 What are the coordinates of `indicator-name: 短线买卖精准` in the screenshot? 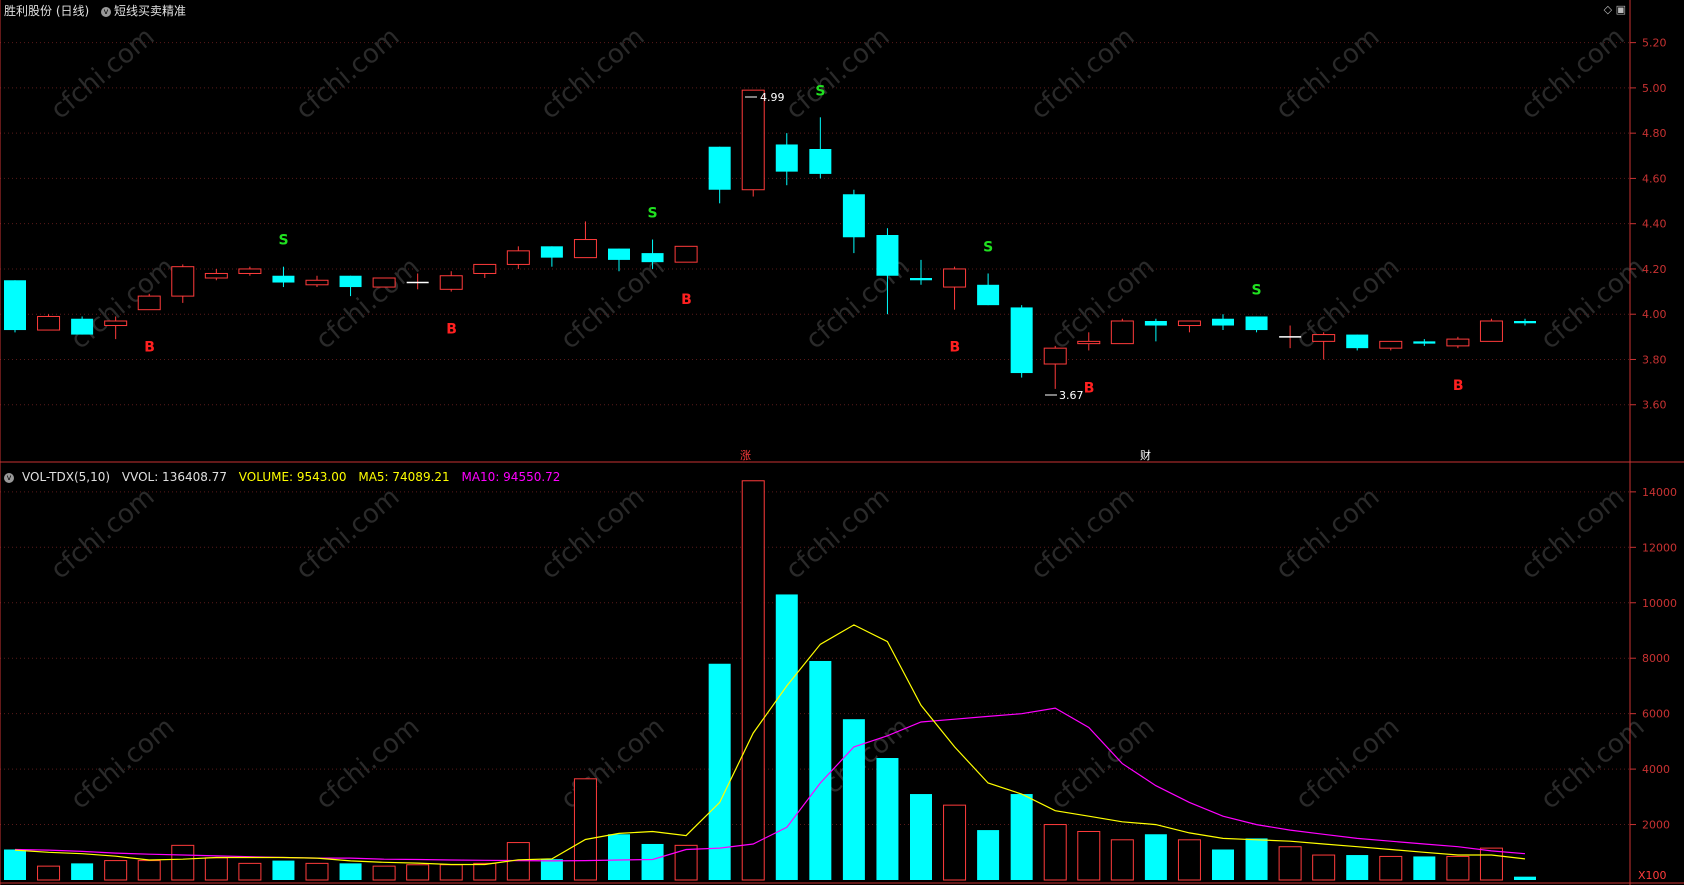 It's located at (150, 11).